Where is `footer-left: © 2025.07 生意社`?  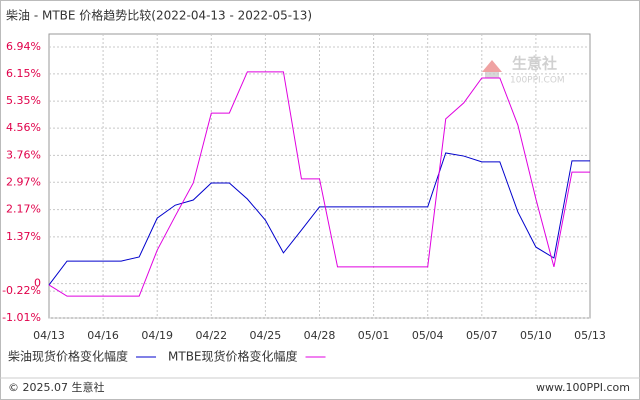
footer-left: © 2025.07 生意社 is located at coordinates (56, 387).